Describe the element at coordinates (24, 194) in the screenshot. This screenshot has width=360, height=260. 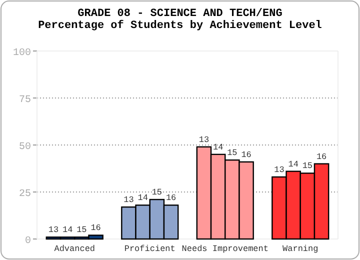
I see `y-tick-label: 25` at that location.